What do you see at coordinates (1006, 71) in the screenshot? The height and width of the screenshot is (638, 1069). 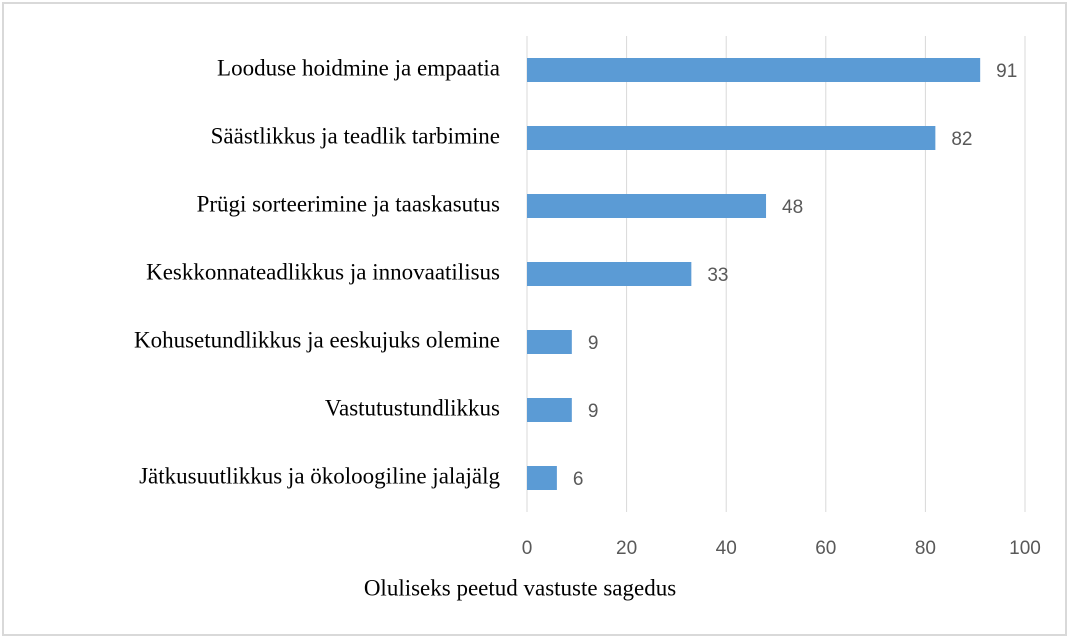 I see `data-label: 91` at bounding box center [1006, 71].